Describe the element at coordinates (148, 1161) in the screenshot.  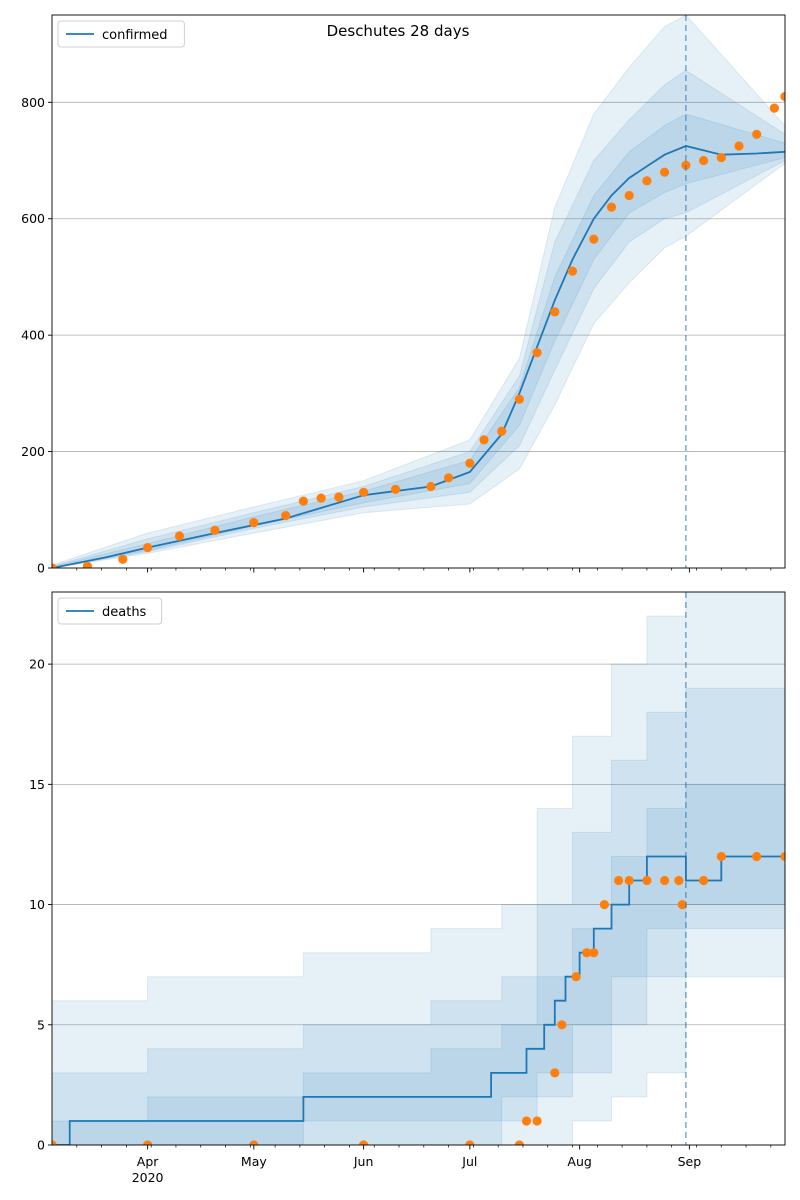
I see `x-tick-label: Apr` at that location.